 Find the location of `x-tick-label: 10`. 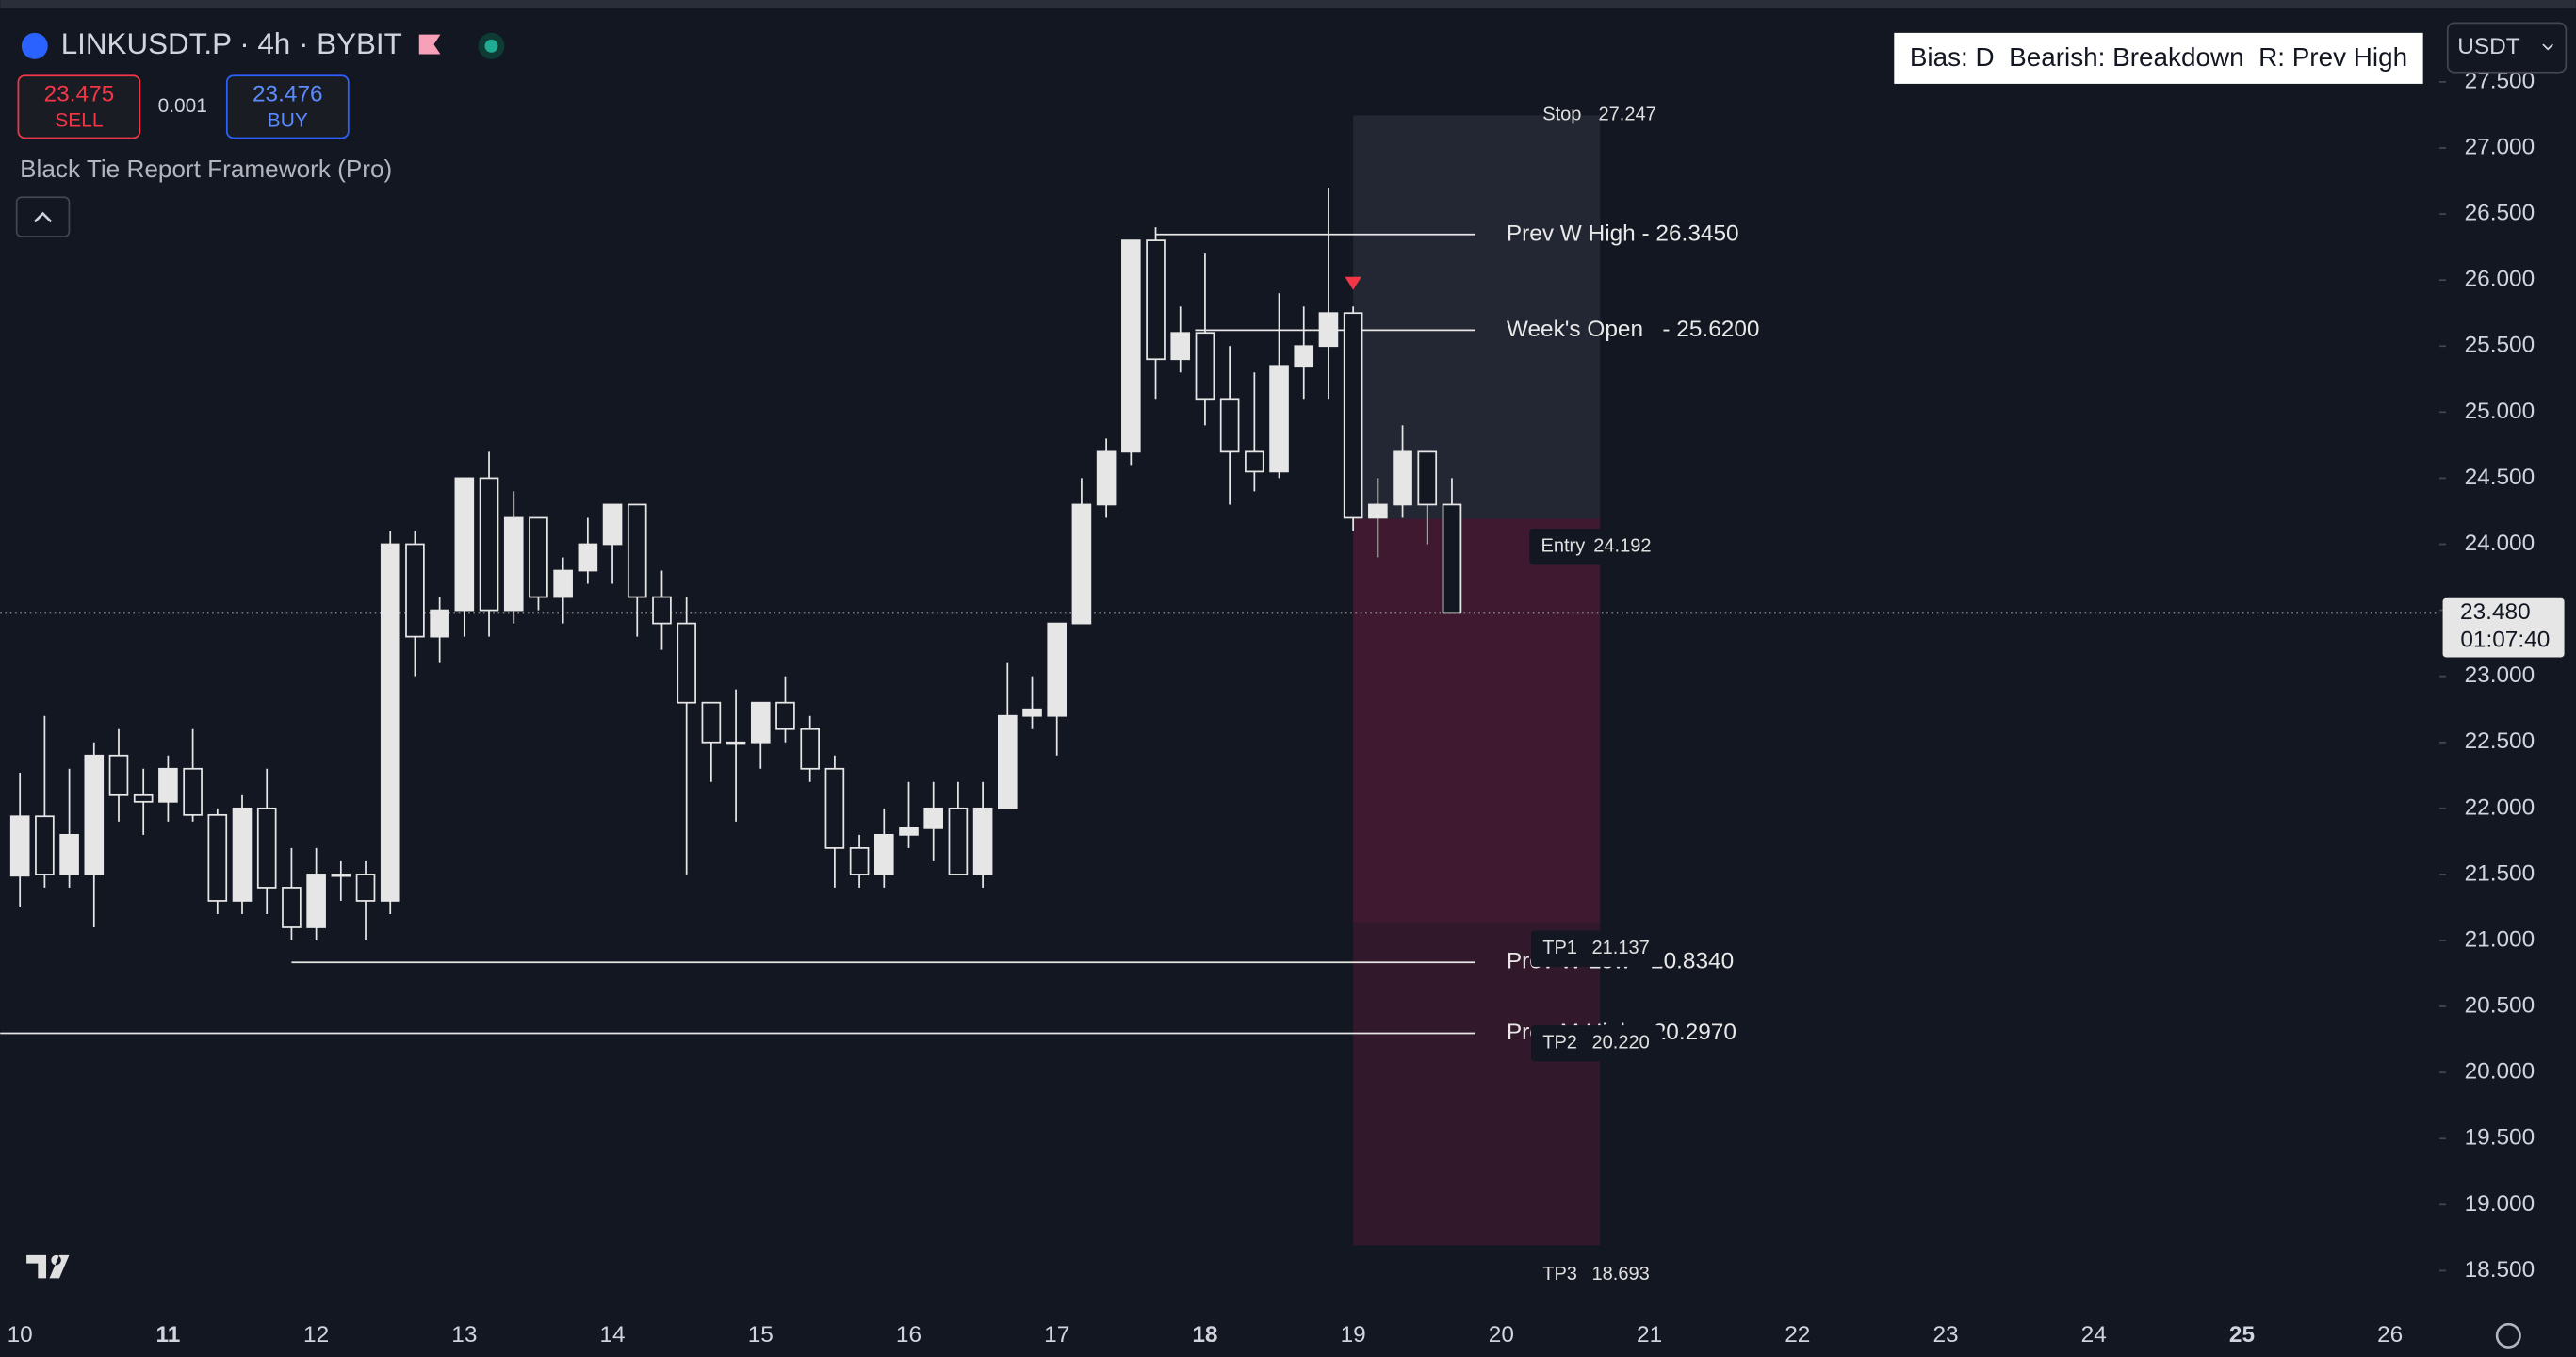

x-tick-label: 10 is located at coordinates (20, 1335).